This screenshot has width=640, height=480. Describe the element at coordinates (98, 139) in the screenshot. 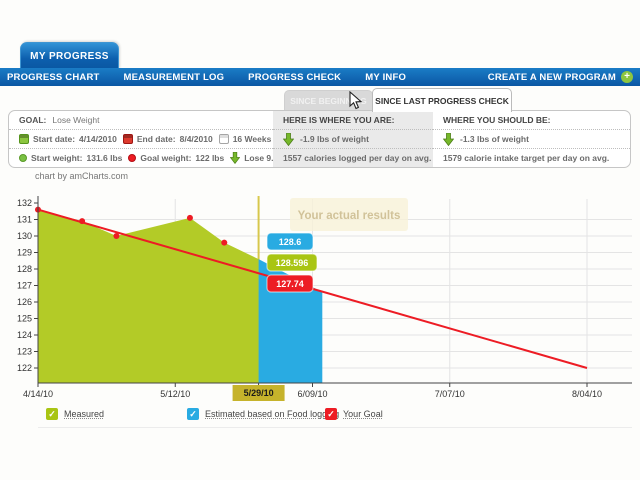

I see `start-date-value: 4/14/2010` at that location.